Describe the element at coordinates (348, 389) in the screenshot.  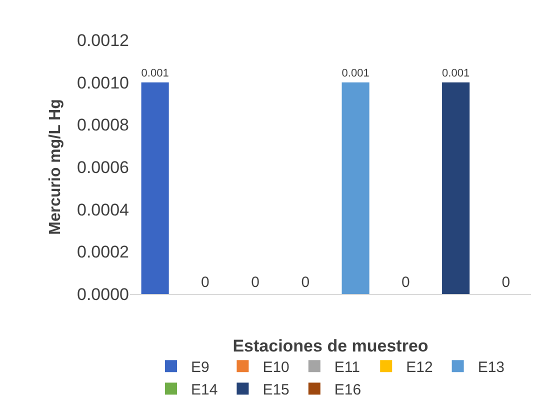
I see `legend-label: E16` at that location.